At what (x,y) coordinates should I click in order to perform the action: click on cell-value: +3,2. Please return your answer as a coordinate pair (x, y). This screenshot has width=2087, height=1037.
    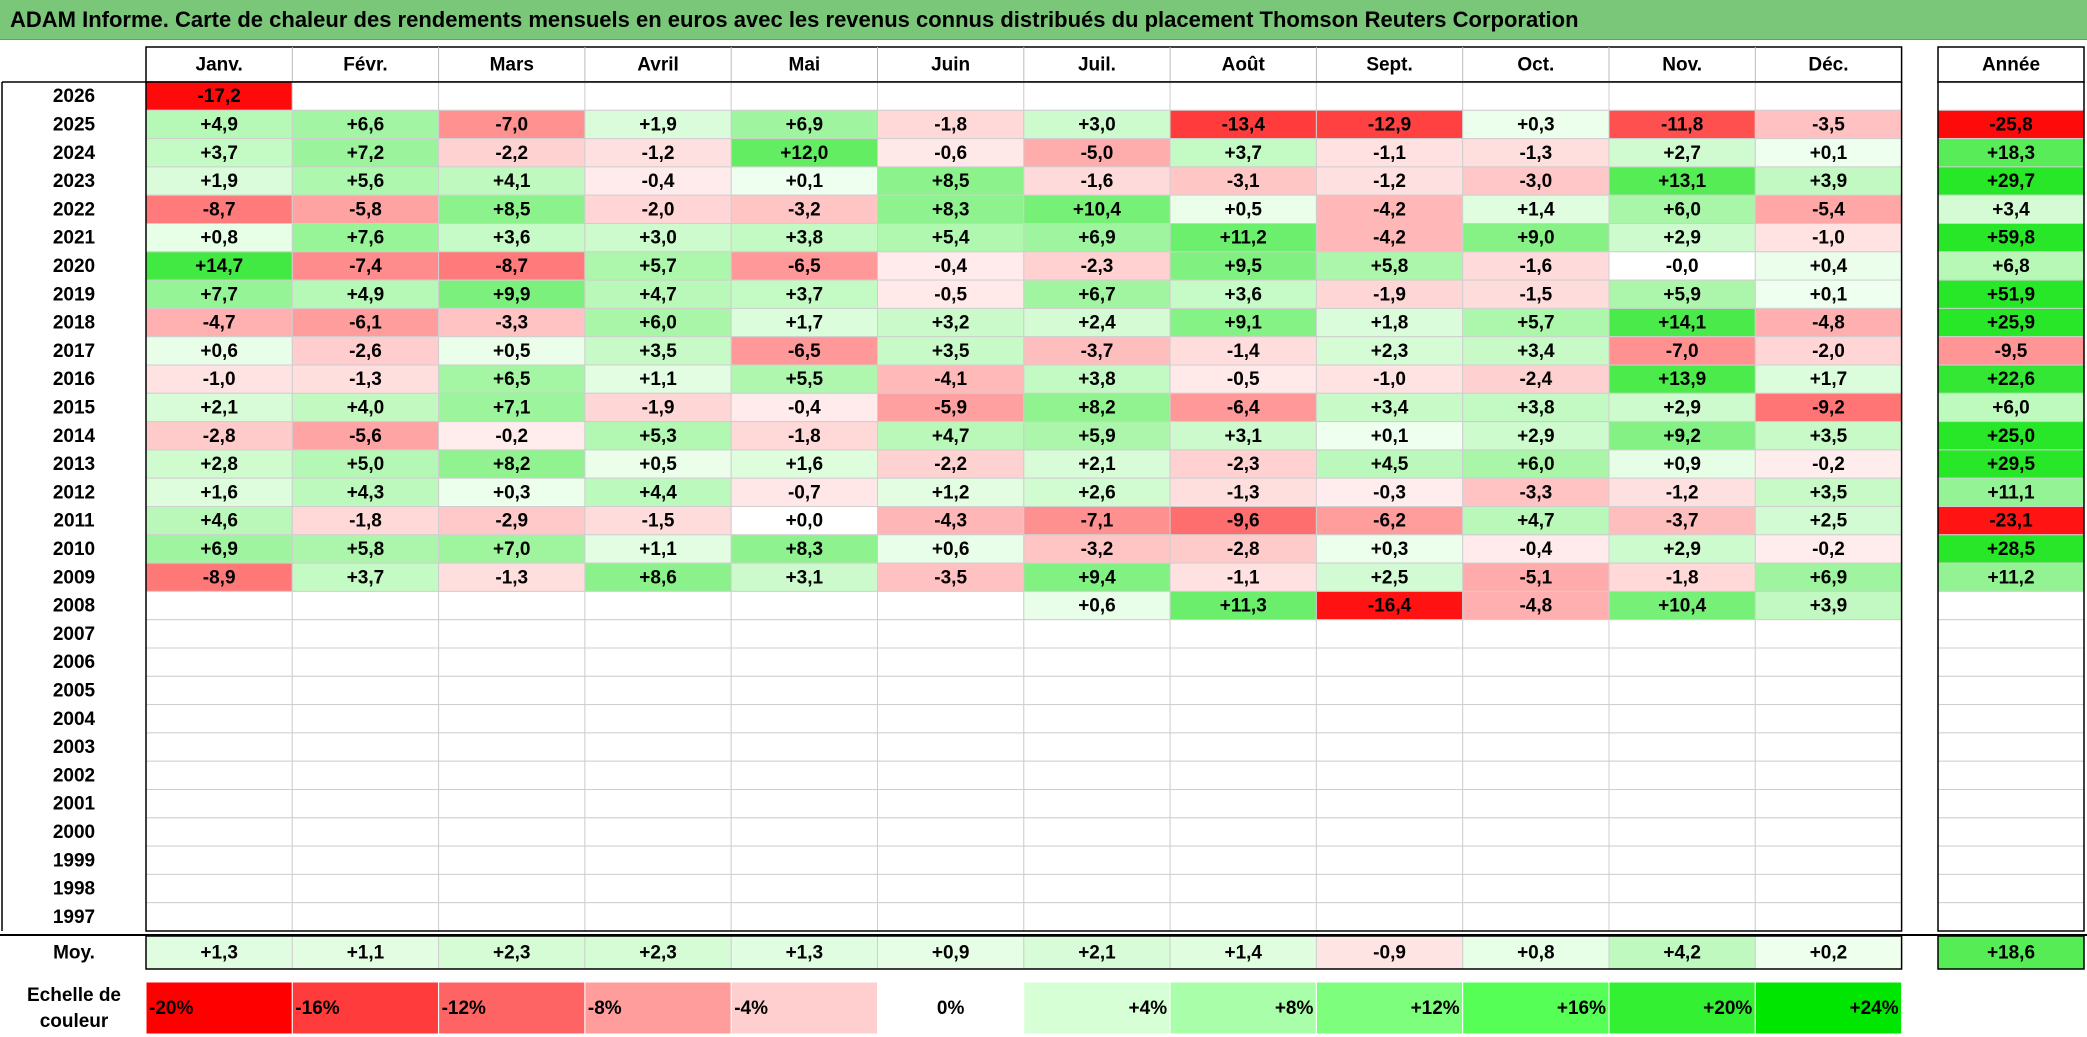
    Looking at the image, I should click on (951, 323).